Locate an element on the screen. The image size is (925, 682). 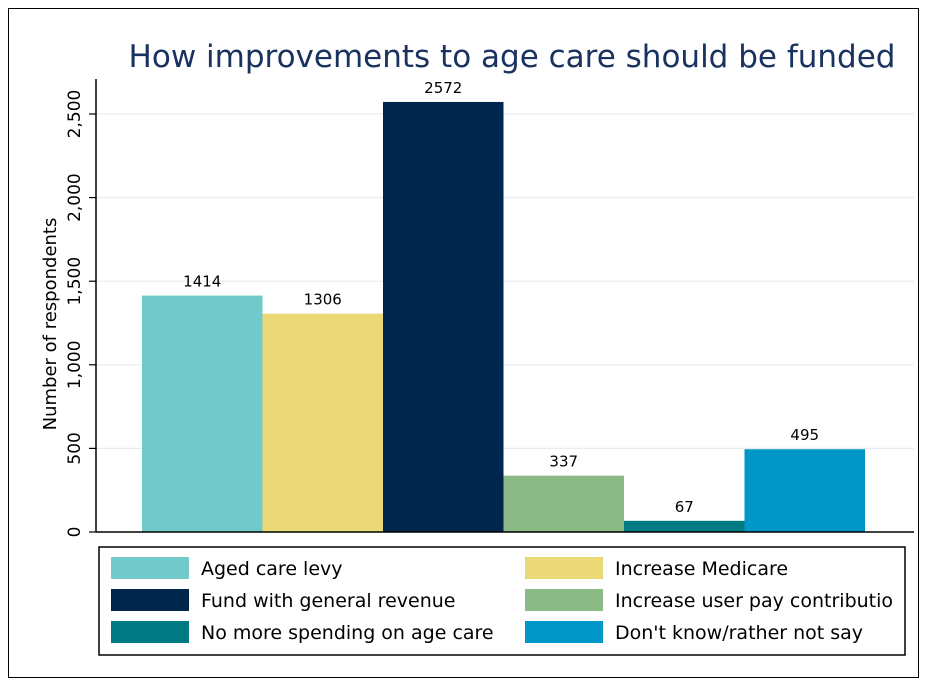
y-tick-label: 2,000 is located at coordinates (75, 197).